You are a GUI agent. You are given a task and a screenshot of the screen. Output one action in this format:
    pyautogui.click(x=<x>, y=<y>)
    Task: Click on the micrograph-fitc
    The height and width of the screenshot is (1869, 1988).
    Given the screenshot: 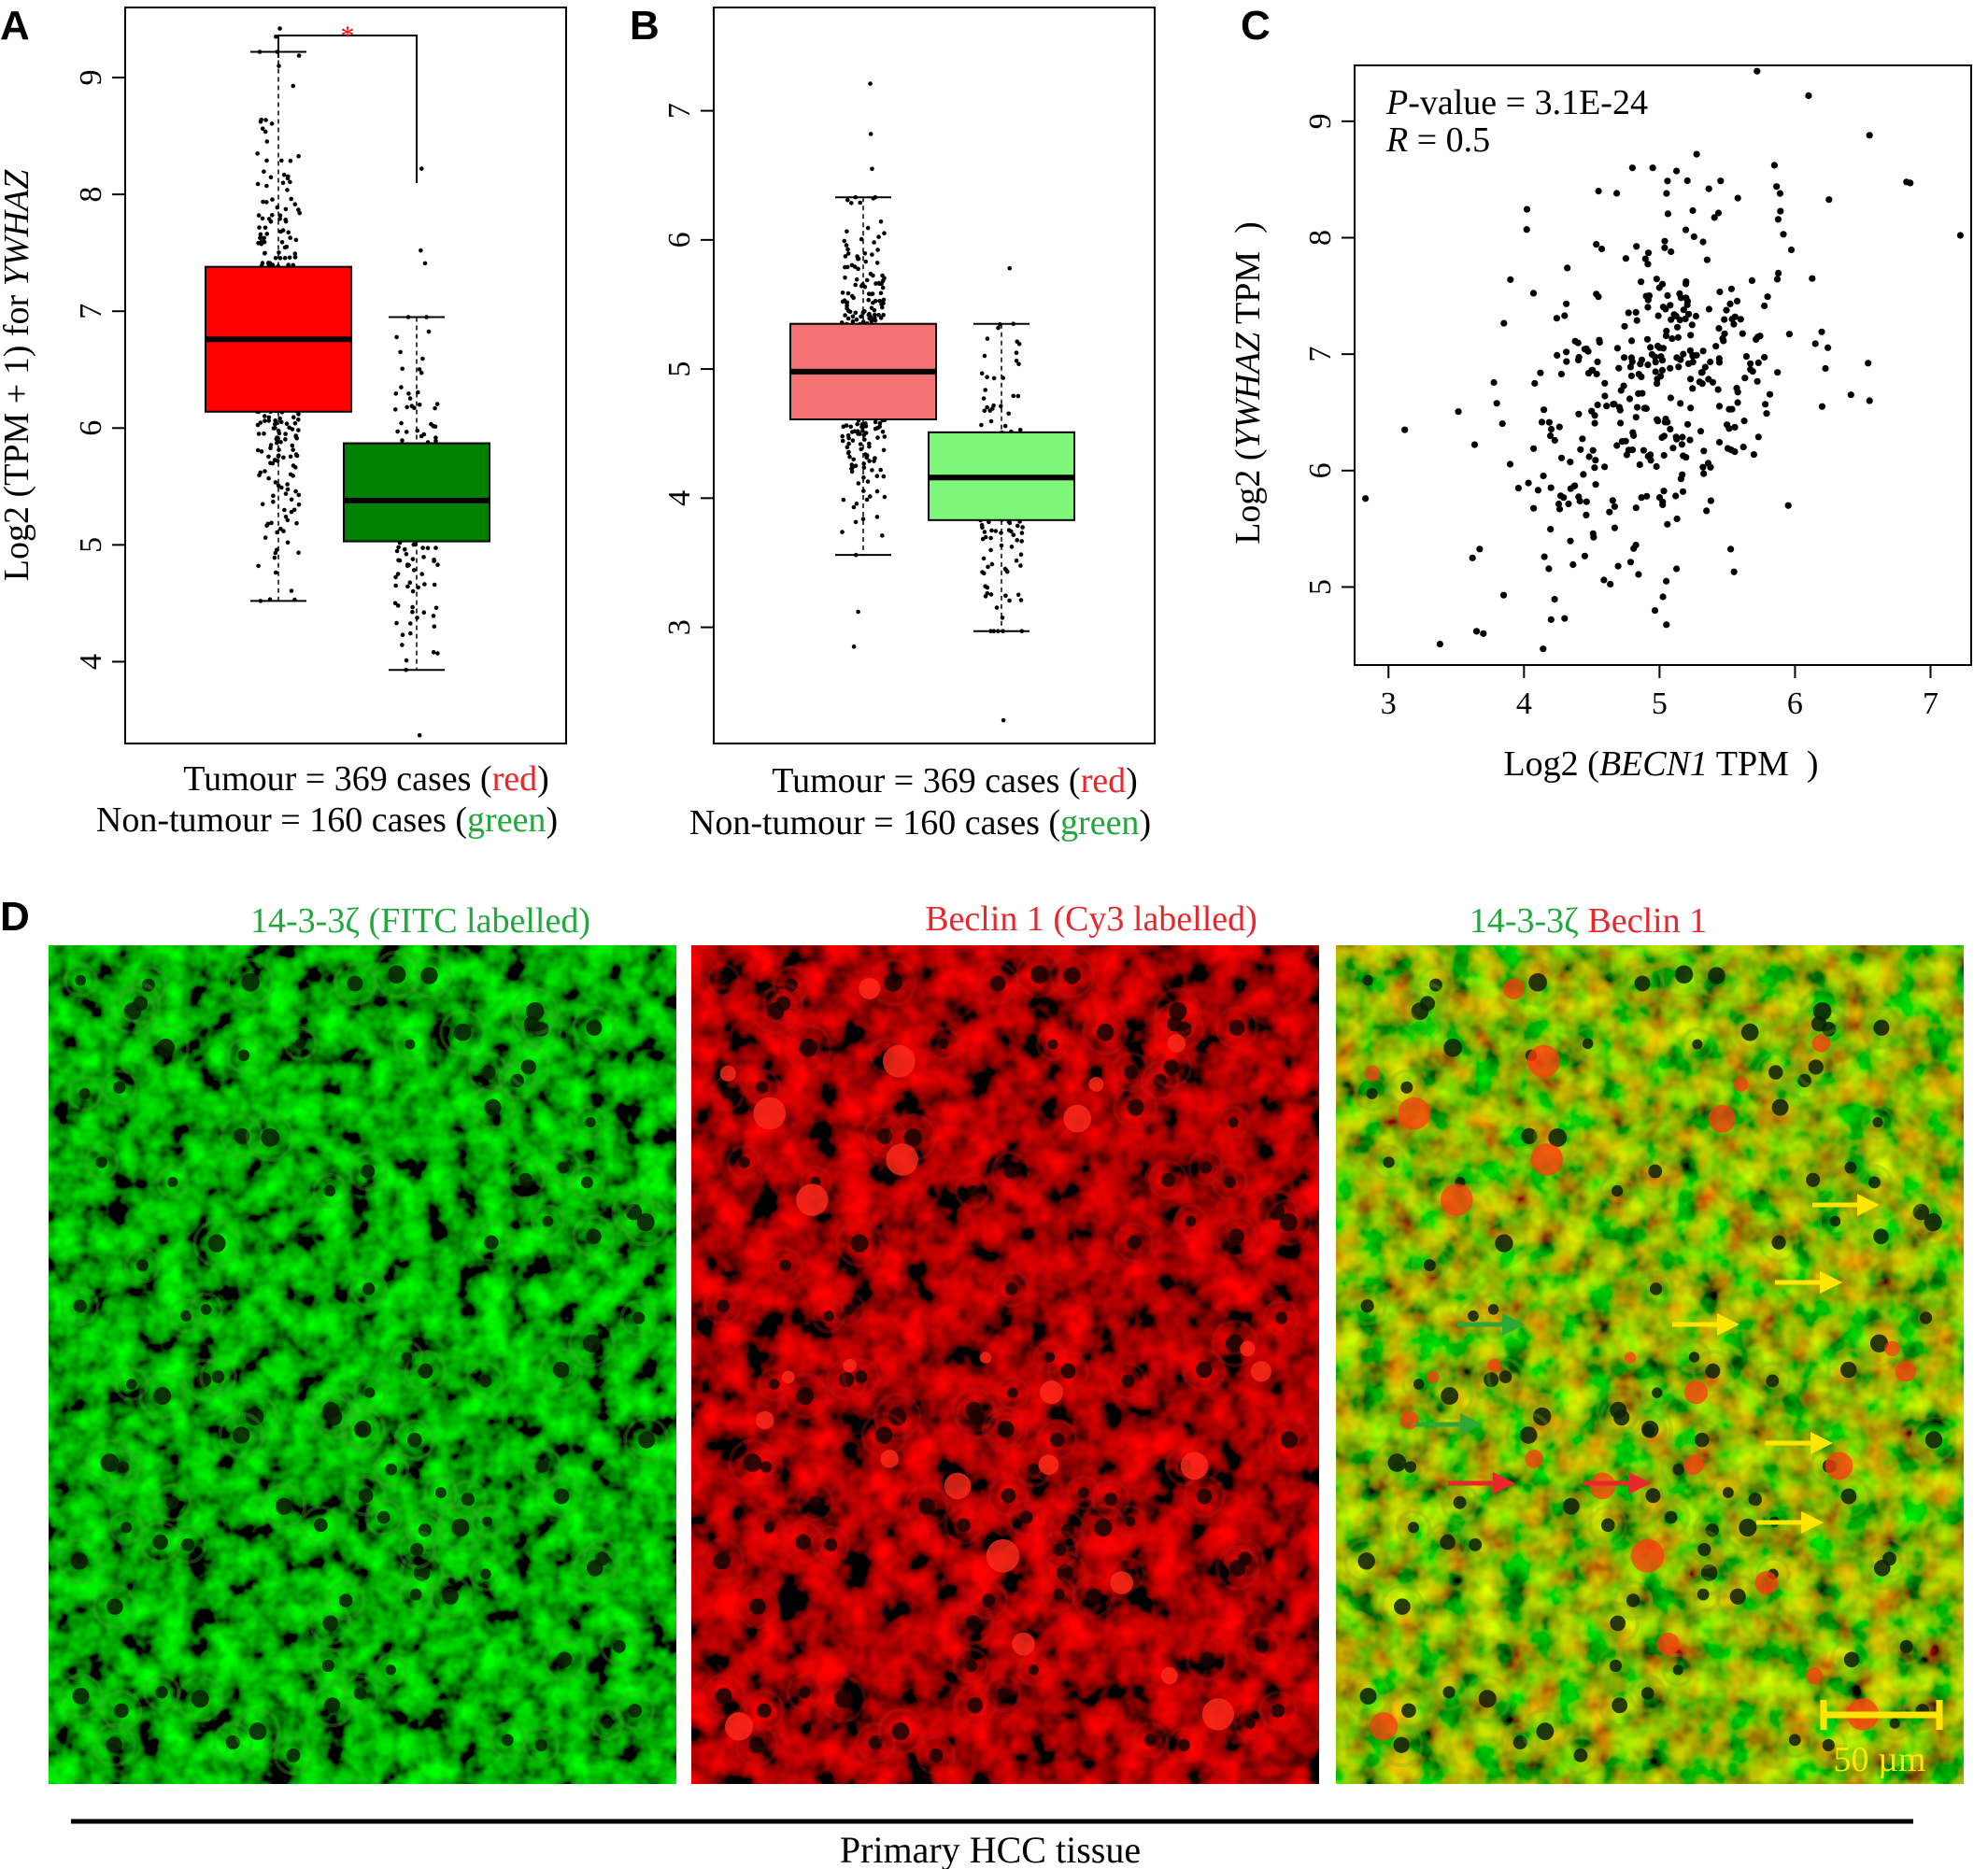 What is the action you would take?
    pyautogui.click(x=362, y=1364)
    